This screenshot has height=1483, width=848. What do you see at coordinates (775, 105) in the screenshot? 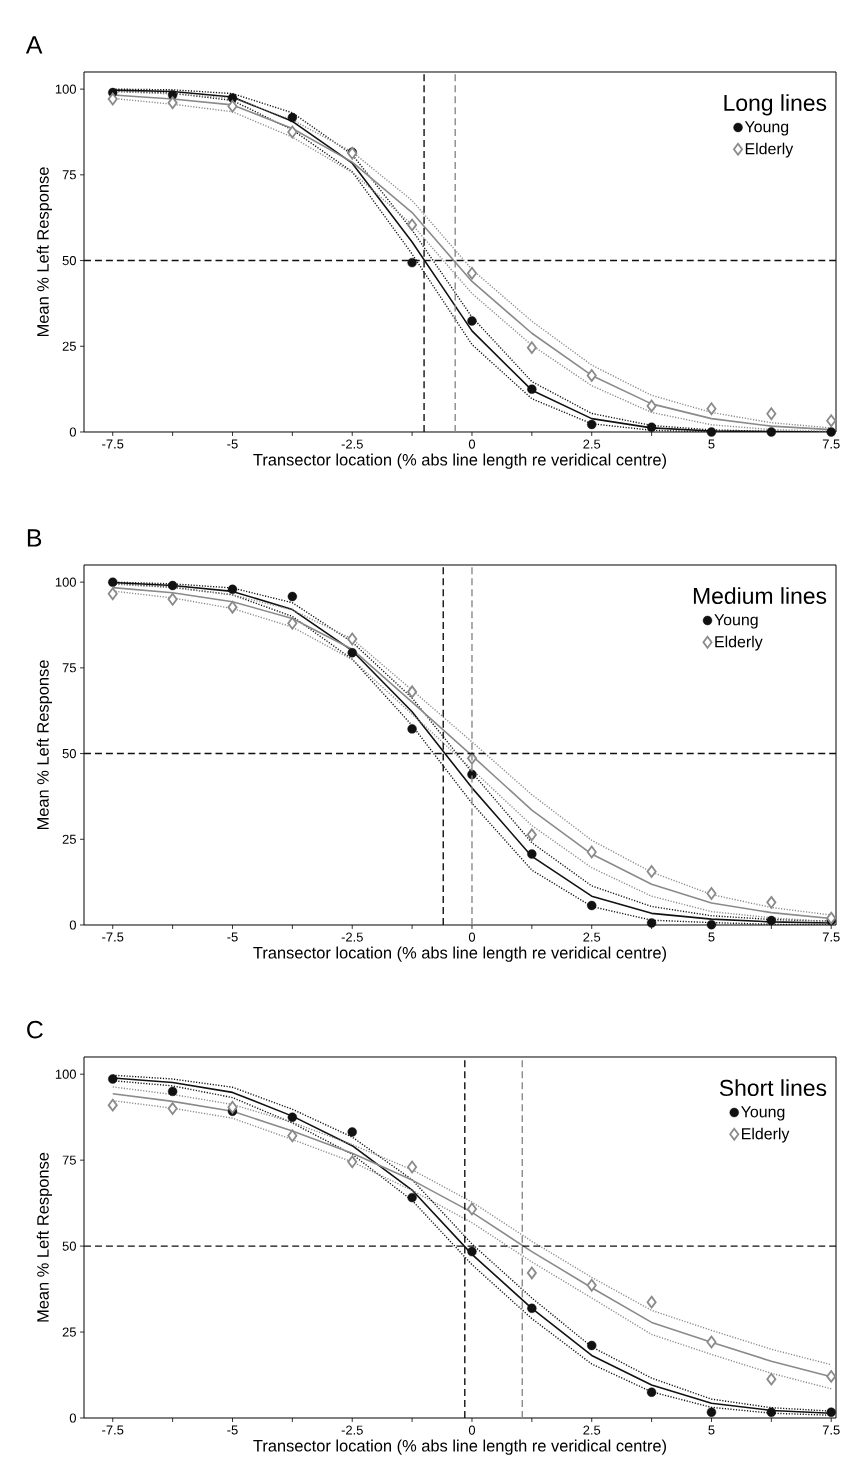
I see `legend-title: Long lines` at bounding box center [775, 105].